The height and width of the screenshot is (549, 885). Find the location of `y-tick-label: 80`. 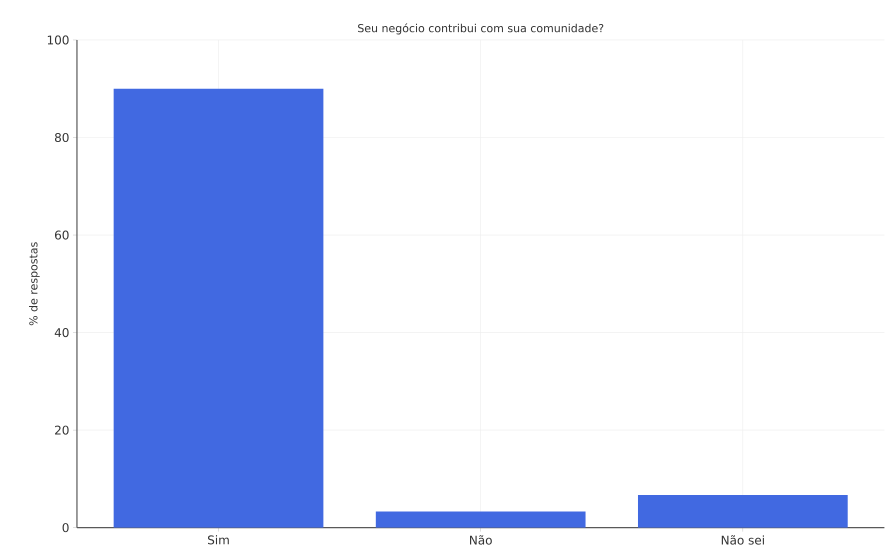

y-tick-label: 80 is located at coordinates (61, 137).